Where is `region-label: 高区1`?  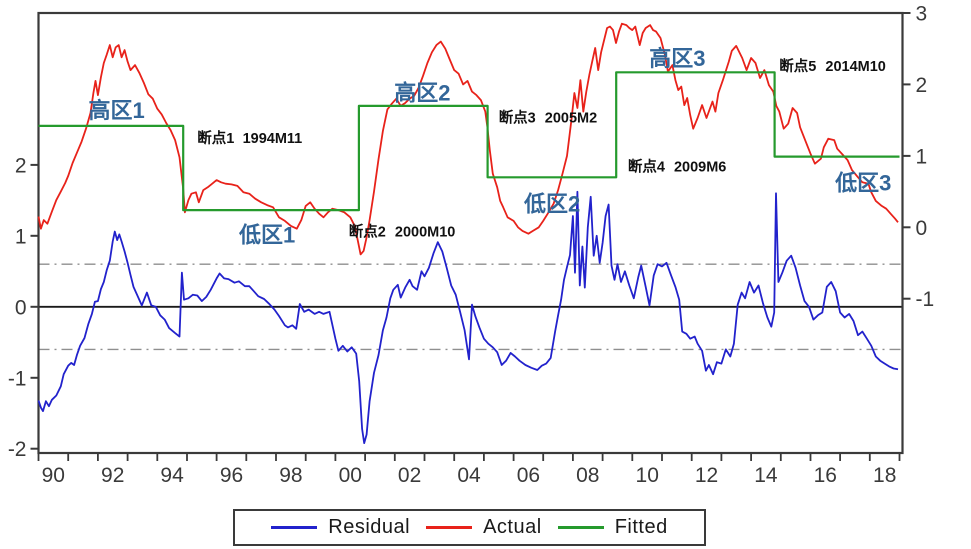 region-label: 高区1 is located at coordinates (116, 110).